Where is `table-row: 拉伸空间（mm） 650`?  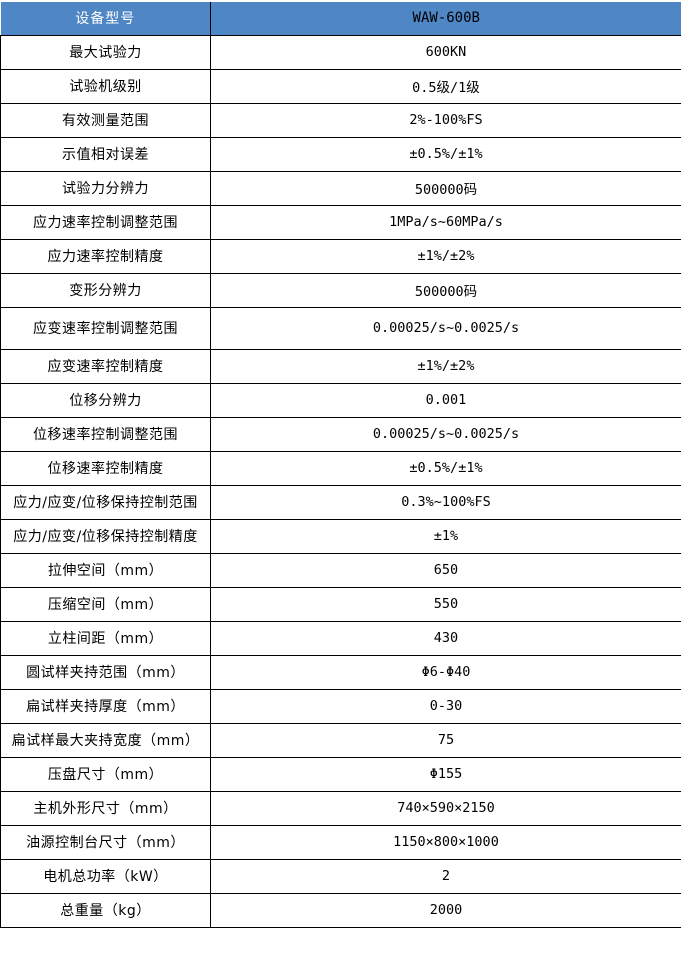 table-row: 拉伸空间（mm） 650 is located at coordinates (340, 570).